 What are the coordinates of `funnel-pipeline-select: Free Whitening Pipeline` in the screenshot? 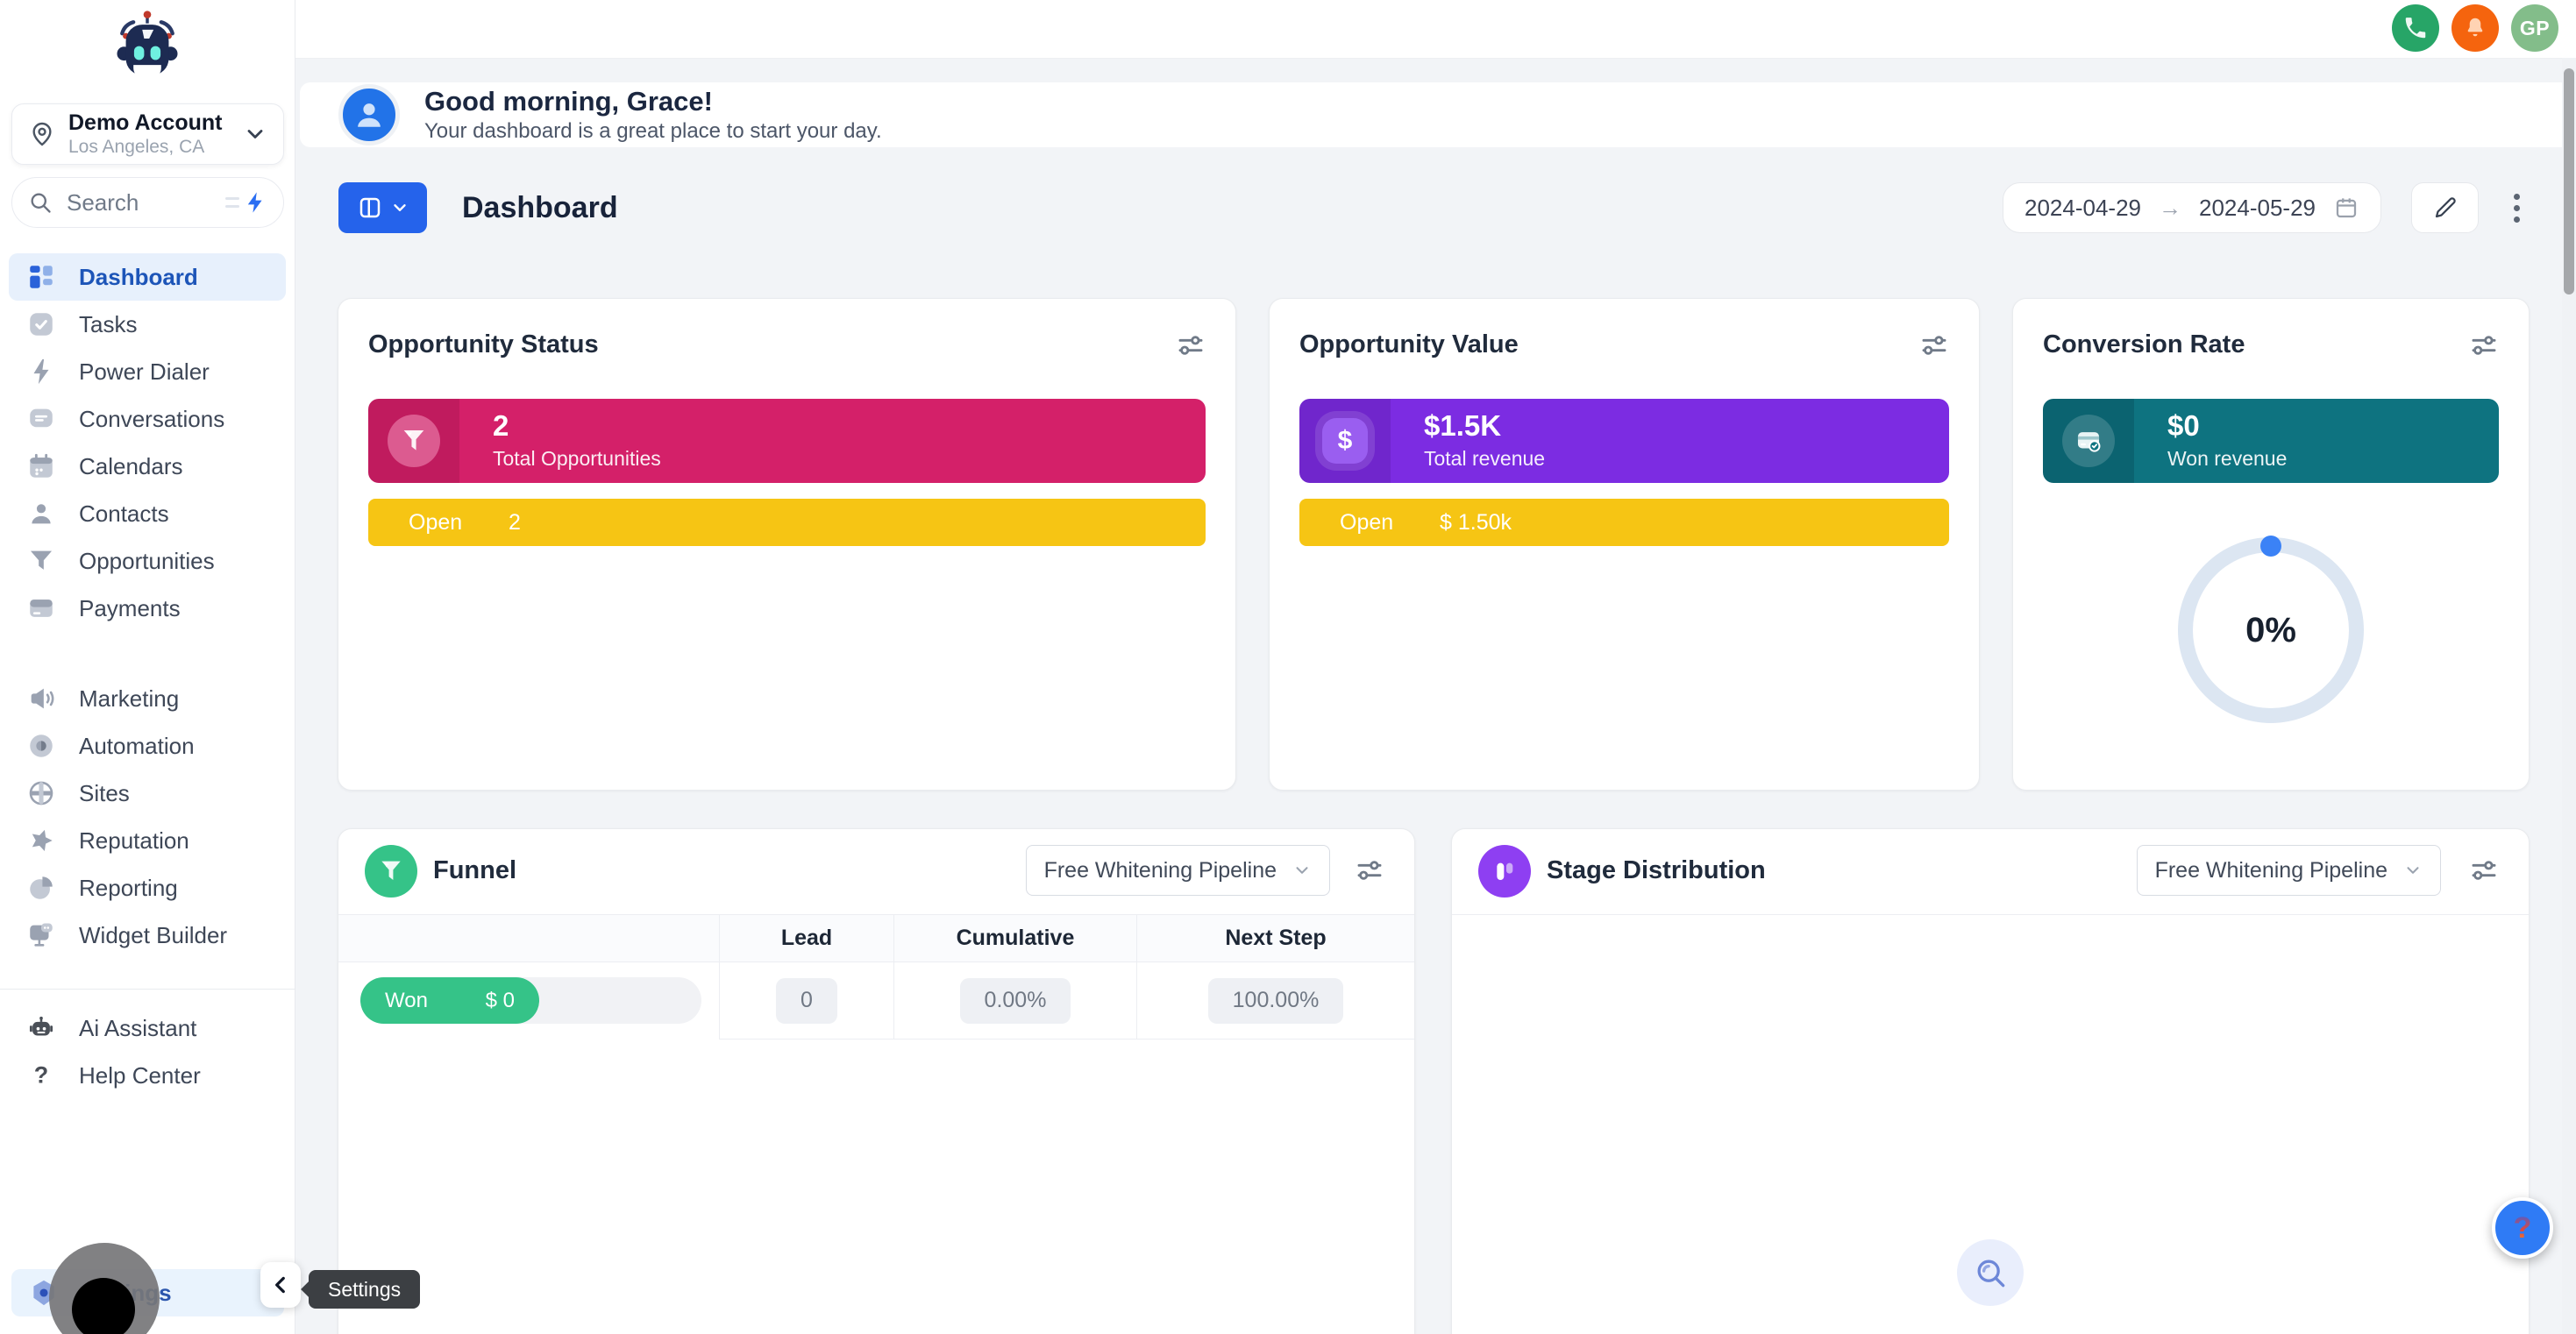 It's located at (1177, 870).